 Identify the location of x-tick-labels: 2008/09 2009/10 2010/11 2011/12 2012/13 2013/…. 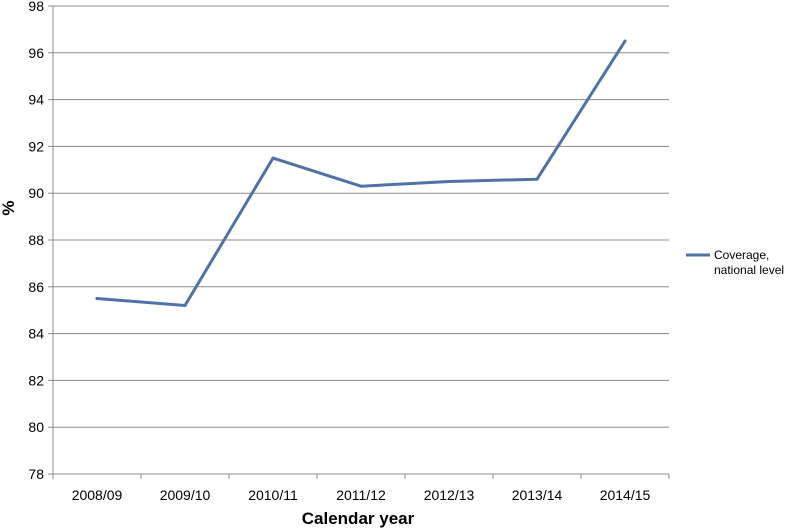
(361, 495).